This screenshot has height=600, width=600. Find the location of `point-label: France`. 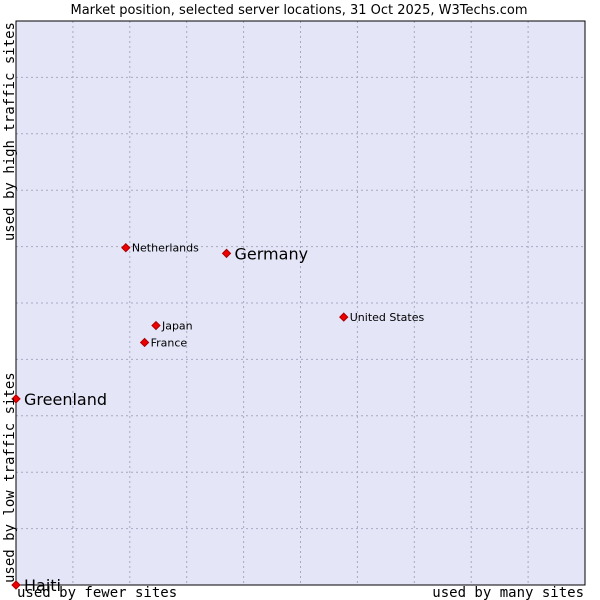

point-label: France is located at coordinates (169, 342).